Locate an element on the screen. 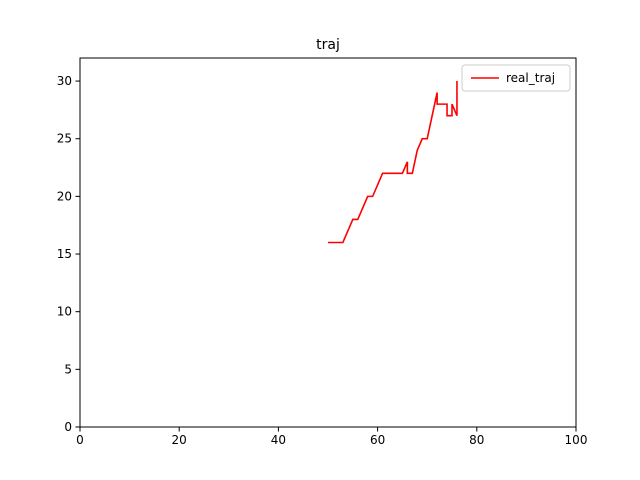 The height and width of the screenshot is (480, 640). legend-label: real_traj is located at coordinates (530, 78).